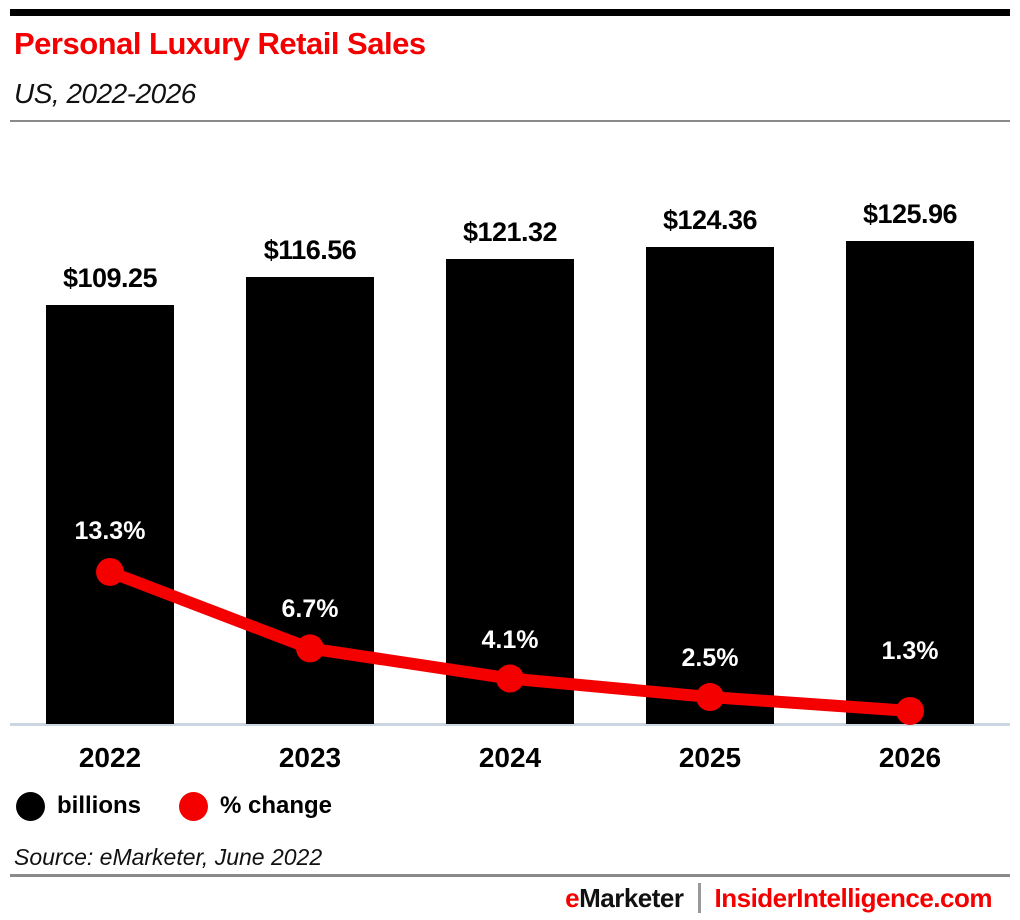 The height and width of the screenshot is (920, 1020). I want to click on x-axis-label-2024: 2024, so click(510, 757).